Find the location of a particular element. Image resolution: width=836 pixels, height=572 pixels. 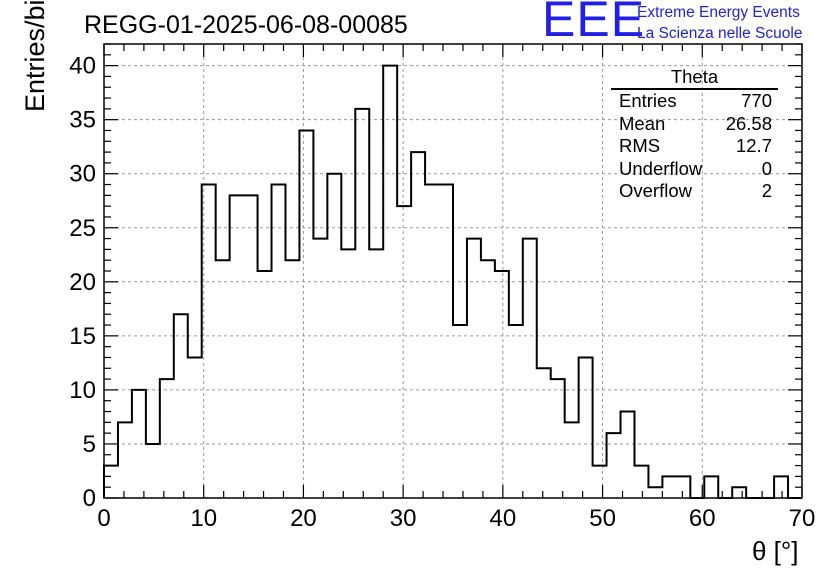

y-tick-label: 5 is located at coordinates (89, 444).